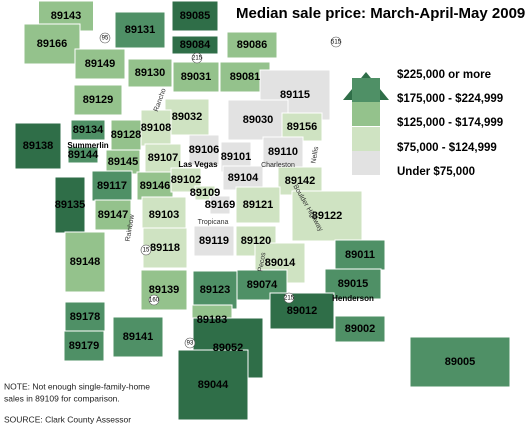 The width and height of the screenshot is (525, 436). I want to click on street-label: Charleston, so click(278, 165).